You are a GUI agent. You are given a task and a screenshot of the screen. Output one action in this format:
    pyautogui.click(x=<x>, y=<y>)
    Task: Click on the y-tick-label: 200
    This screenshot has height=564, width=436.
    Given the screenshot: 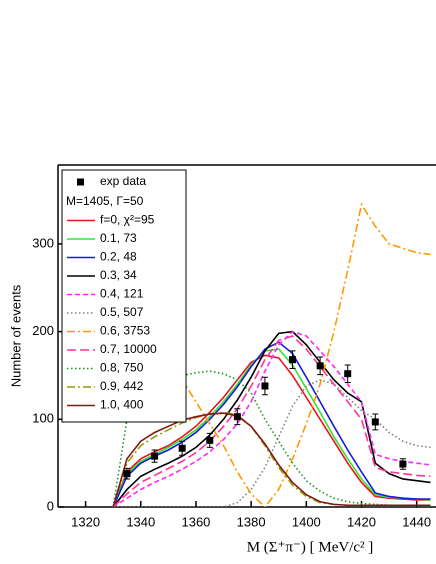 What is the action you would take?
    pyautogui.click(x=43, y=330)
    